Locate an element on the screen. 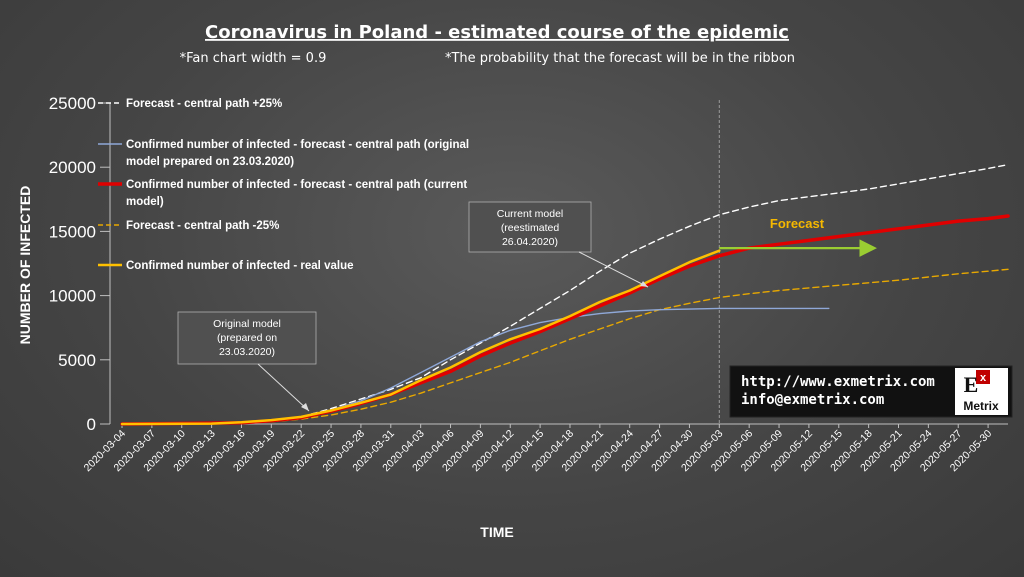 This screenshot has height=577, width=1024. current-model-callout-box is located at coordinates (530, 227).